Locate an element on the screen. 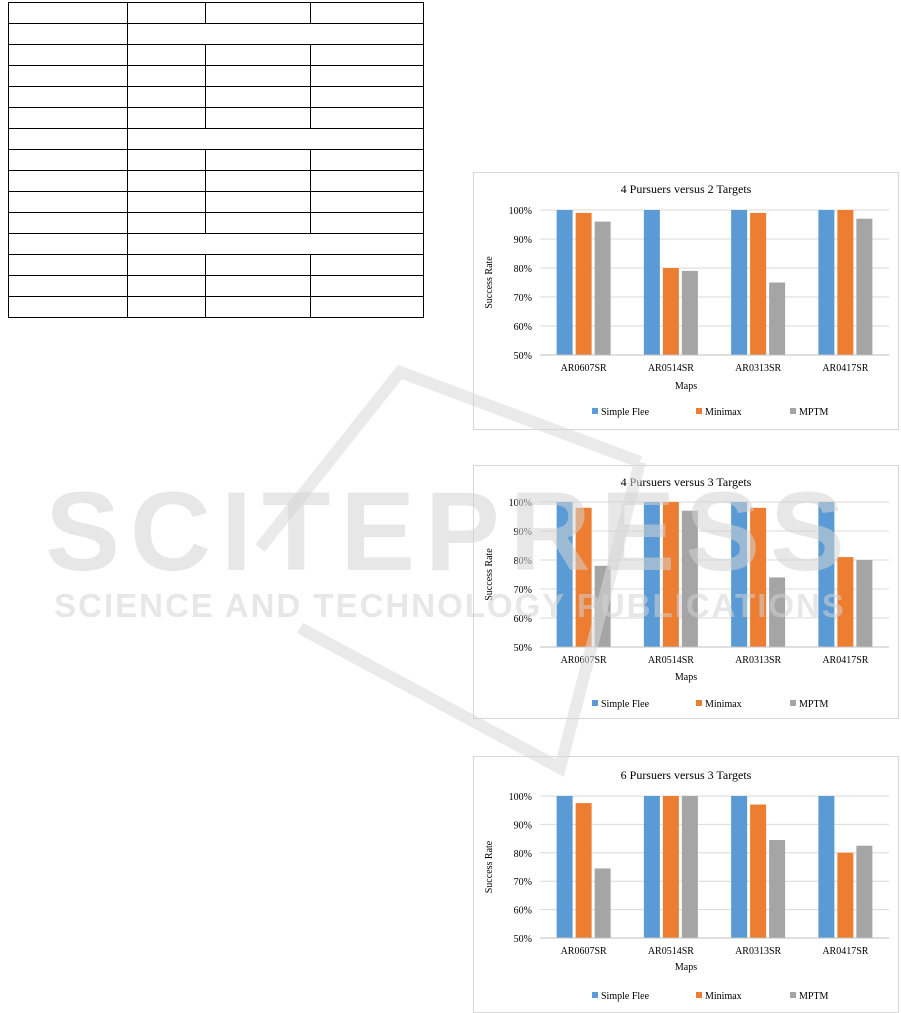 The height and width of the screenshot is (1013, 901). chart-title: 6 Pursuers versus 3 Targets is located at coordinates (686, 775).